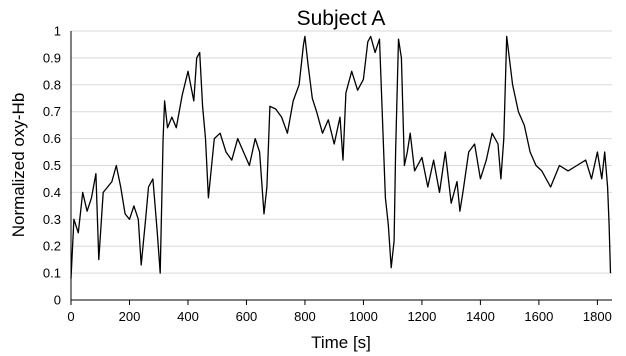  Describe the element at coordinates (52, 111) in the screenshot. I see `y-tick-label: 0.7` at that location.